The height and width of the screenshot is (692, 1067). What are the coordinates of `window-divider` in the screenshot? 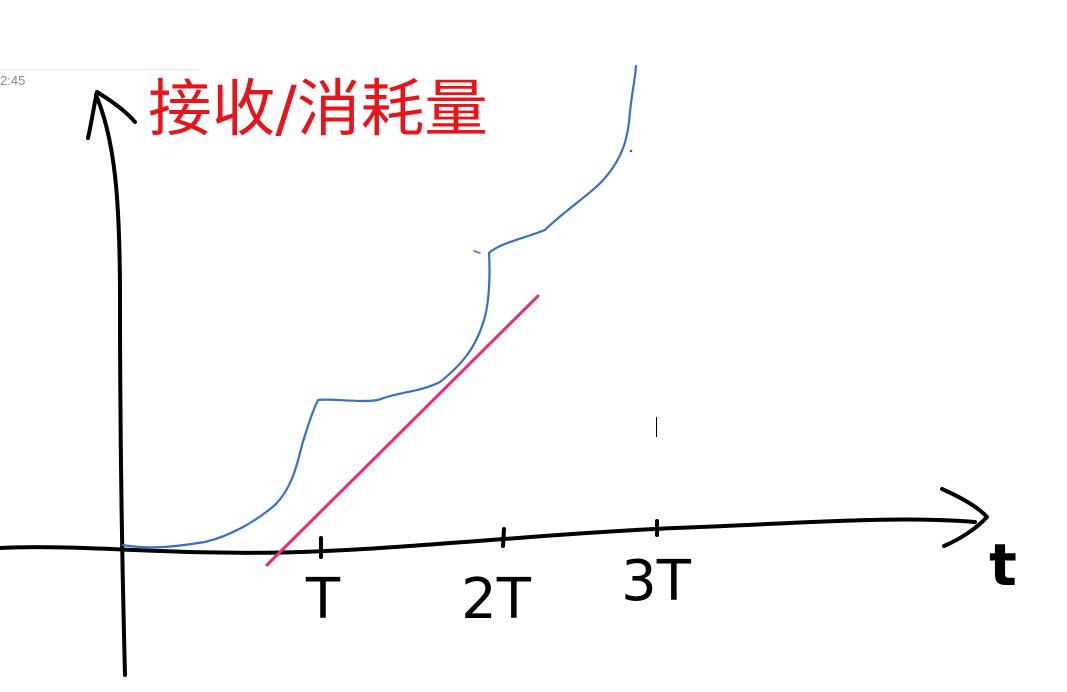 It's located at (100, 69).